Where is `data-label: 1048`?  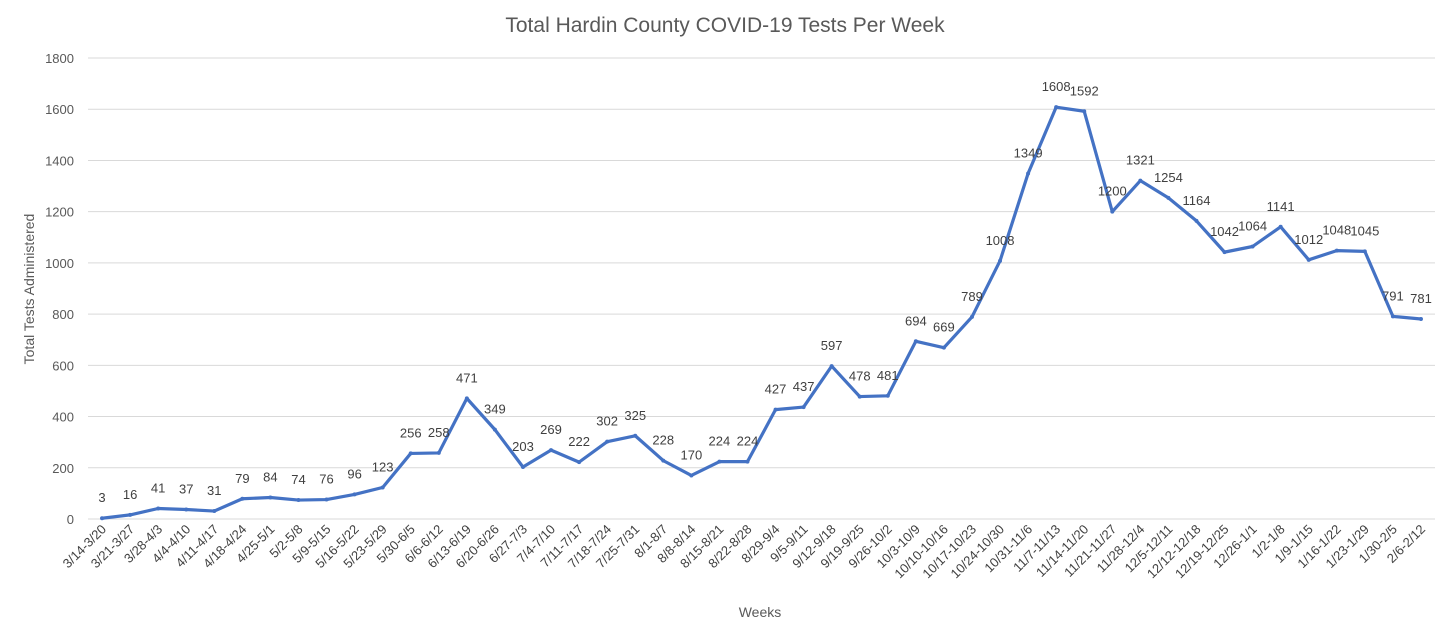
data-label: 1048 is located at coordinates (1336, 230).